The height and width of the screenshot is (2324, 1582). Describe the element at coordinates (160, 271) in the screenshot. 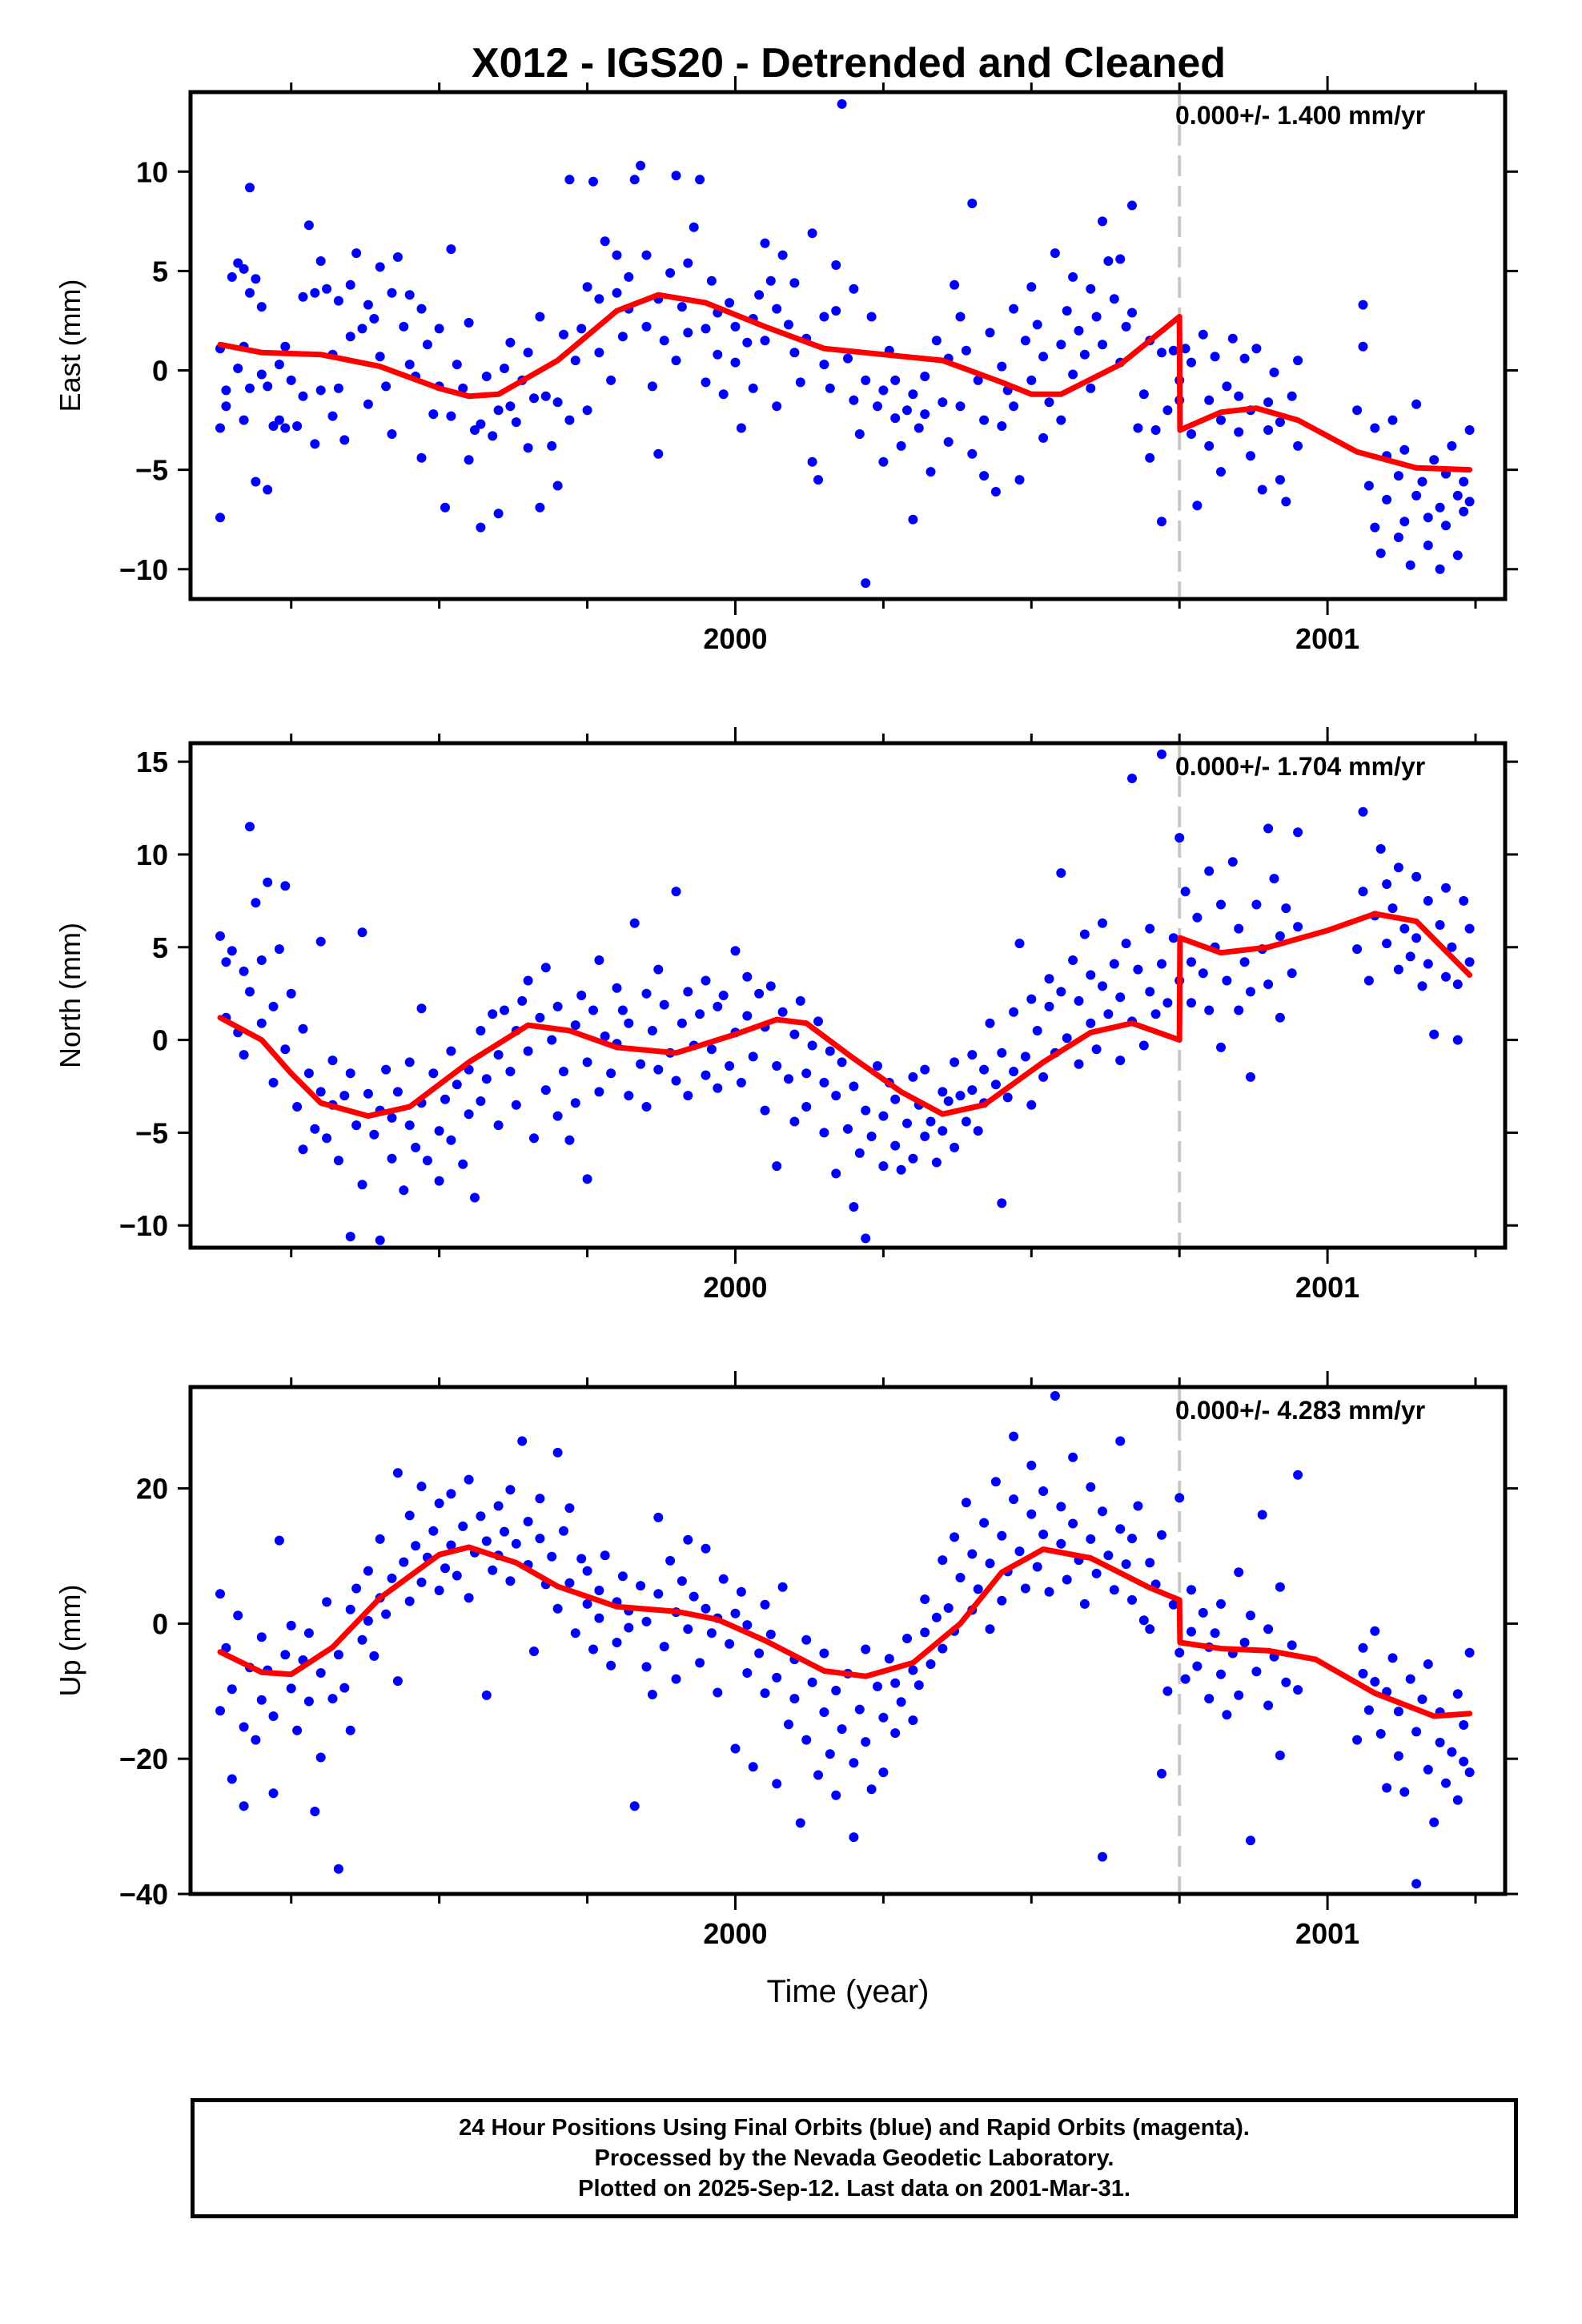

I see `y-tick-label: 5` at that location.